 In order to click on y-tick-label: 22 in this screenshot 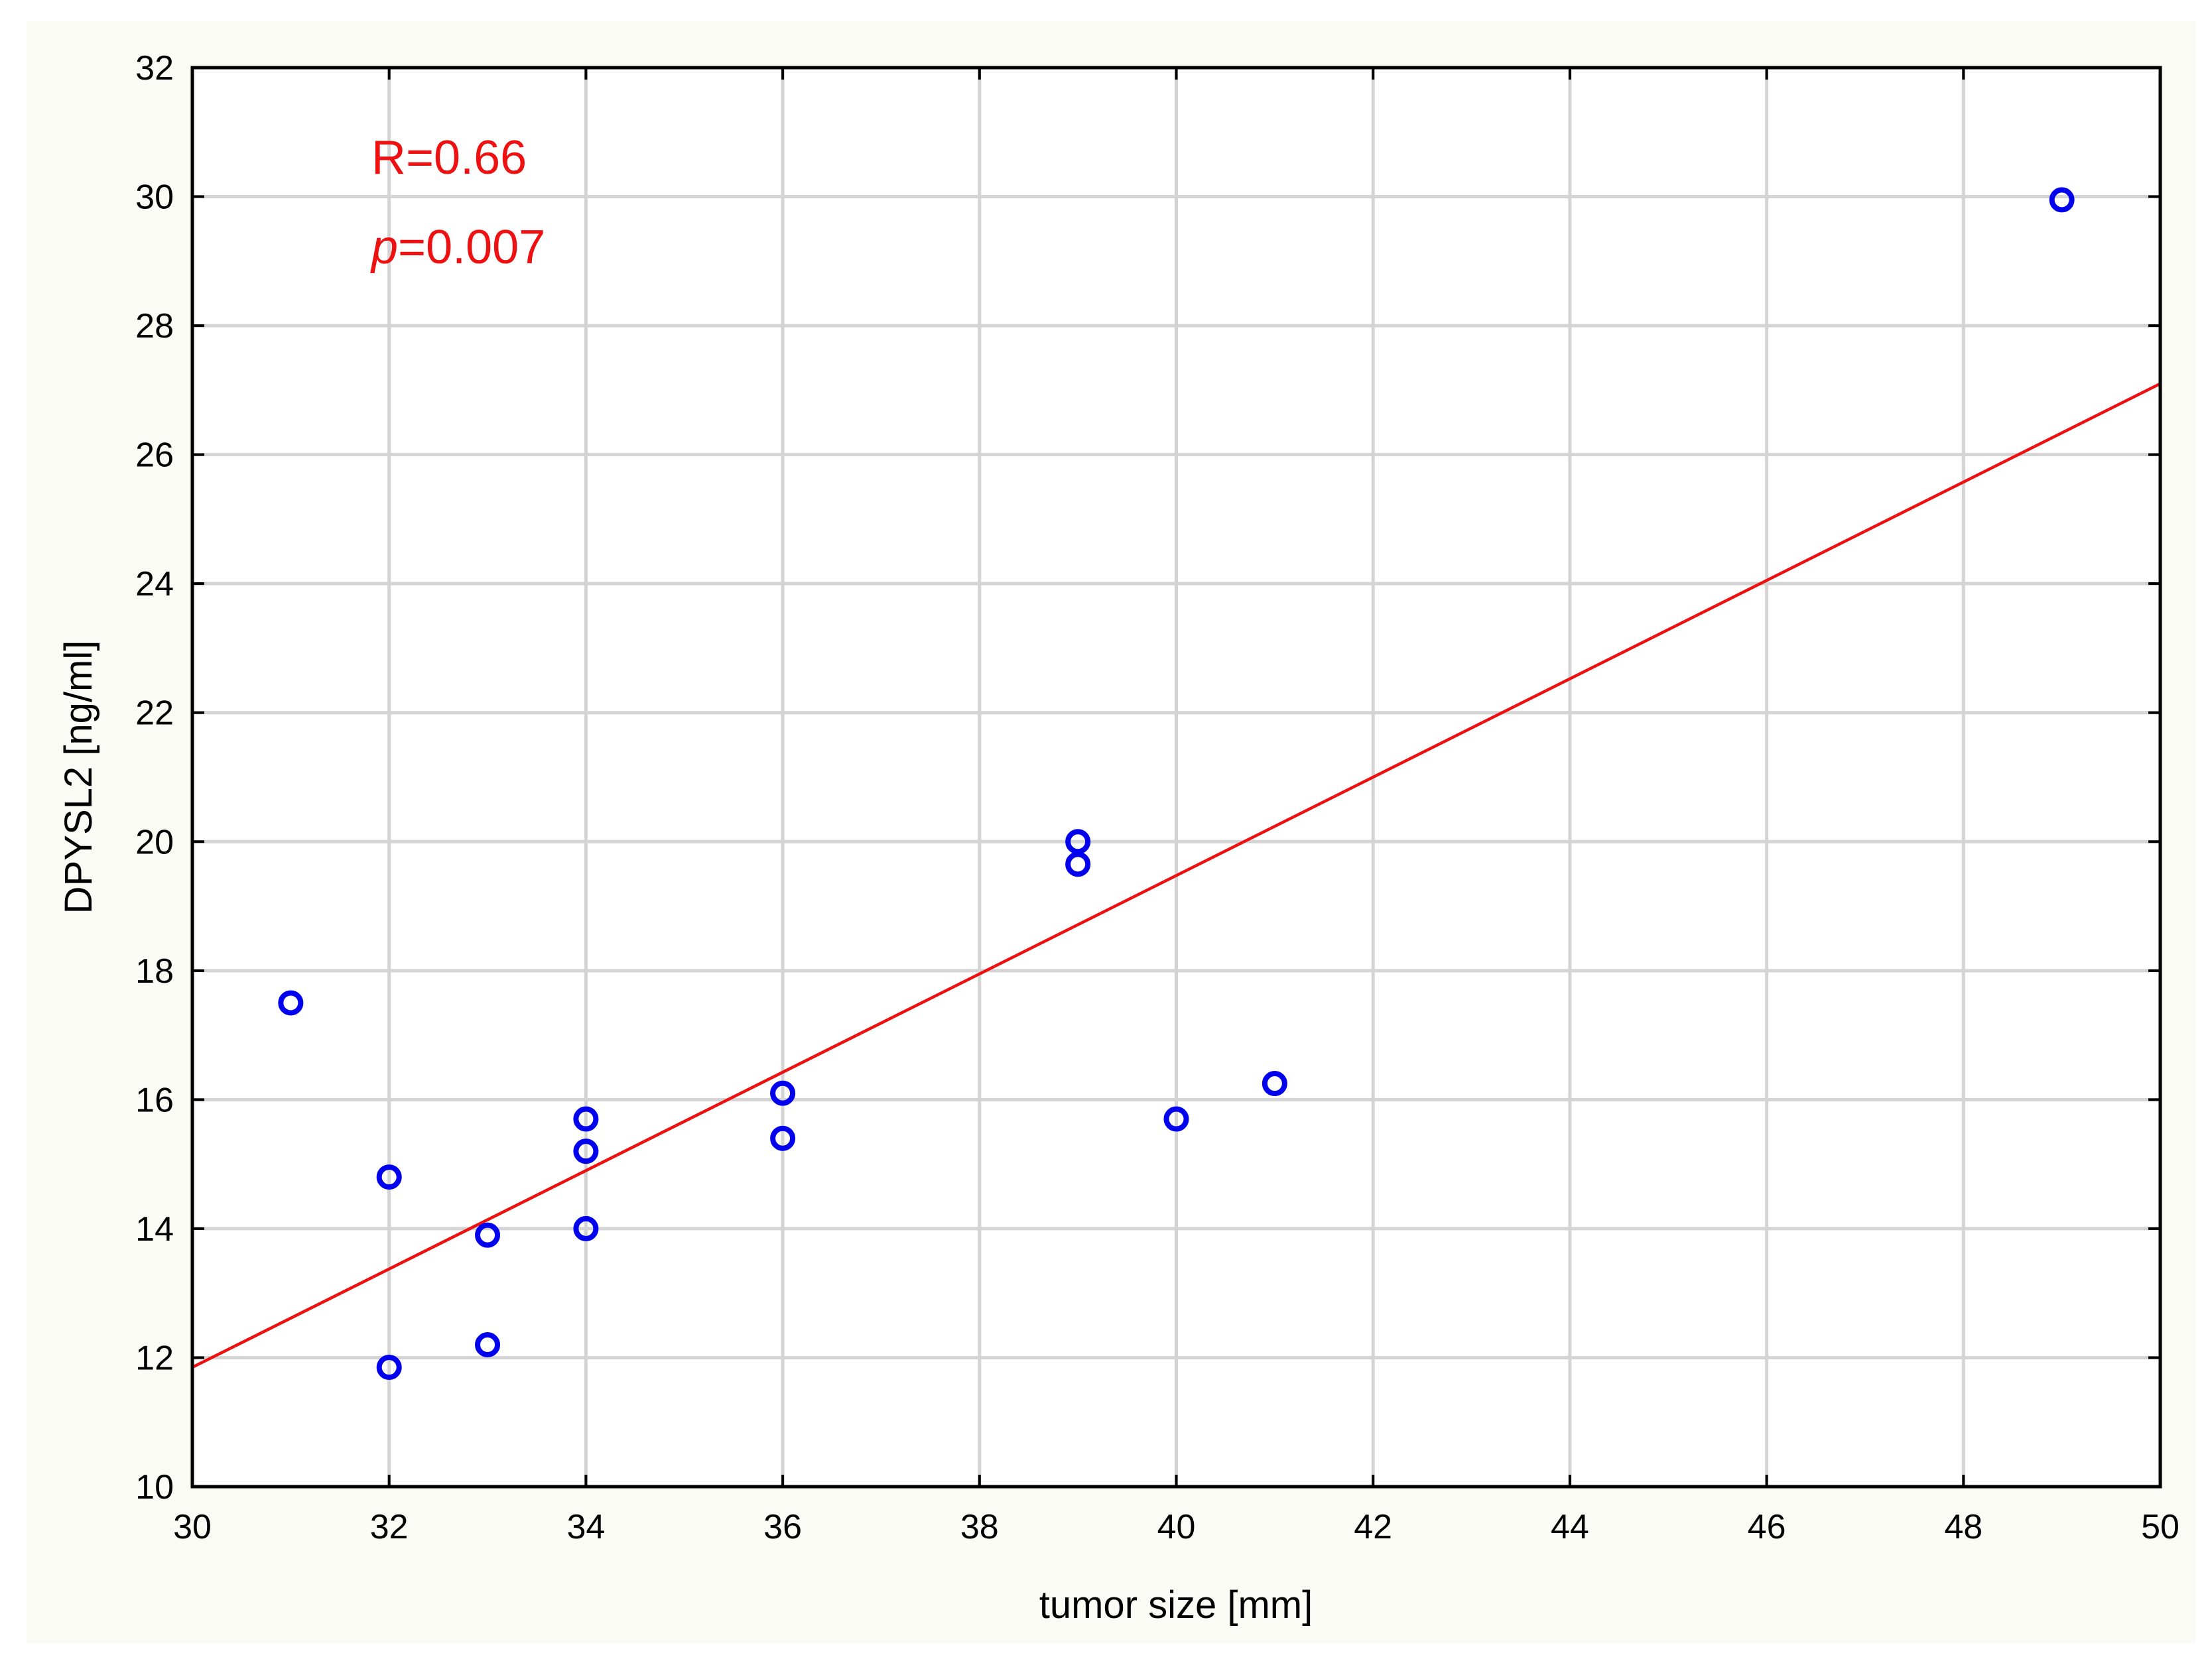, I will do `click(154, 713)`.